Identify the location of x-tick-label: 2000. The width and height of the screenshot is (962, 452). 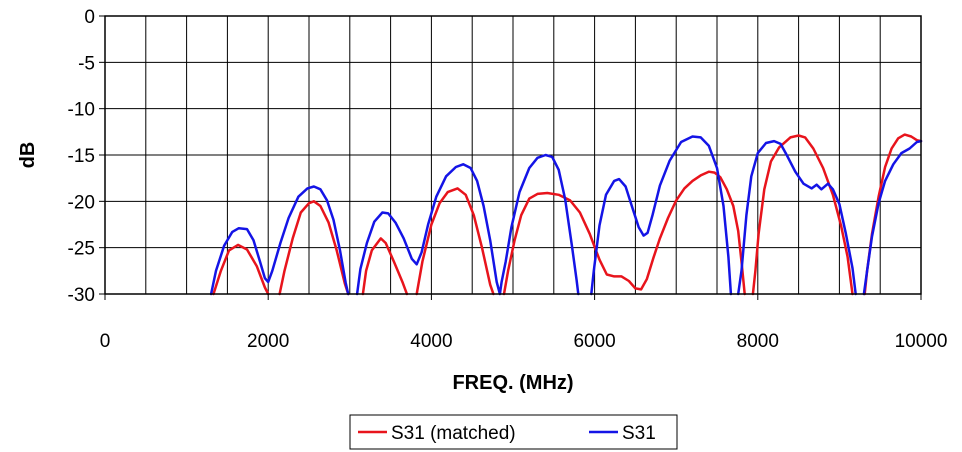
(268, 341).